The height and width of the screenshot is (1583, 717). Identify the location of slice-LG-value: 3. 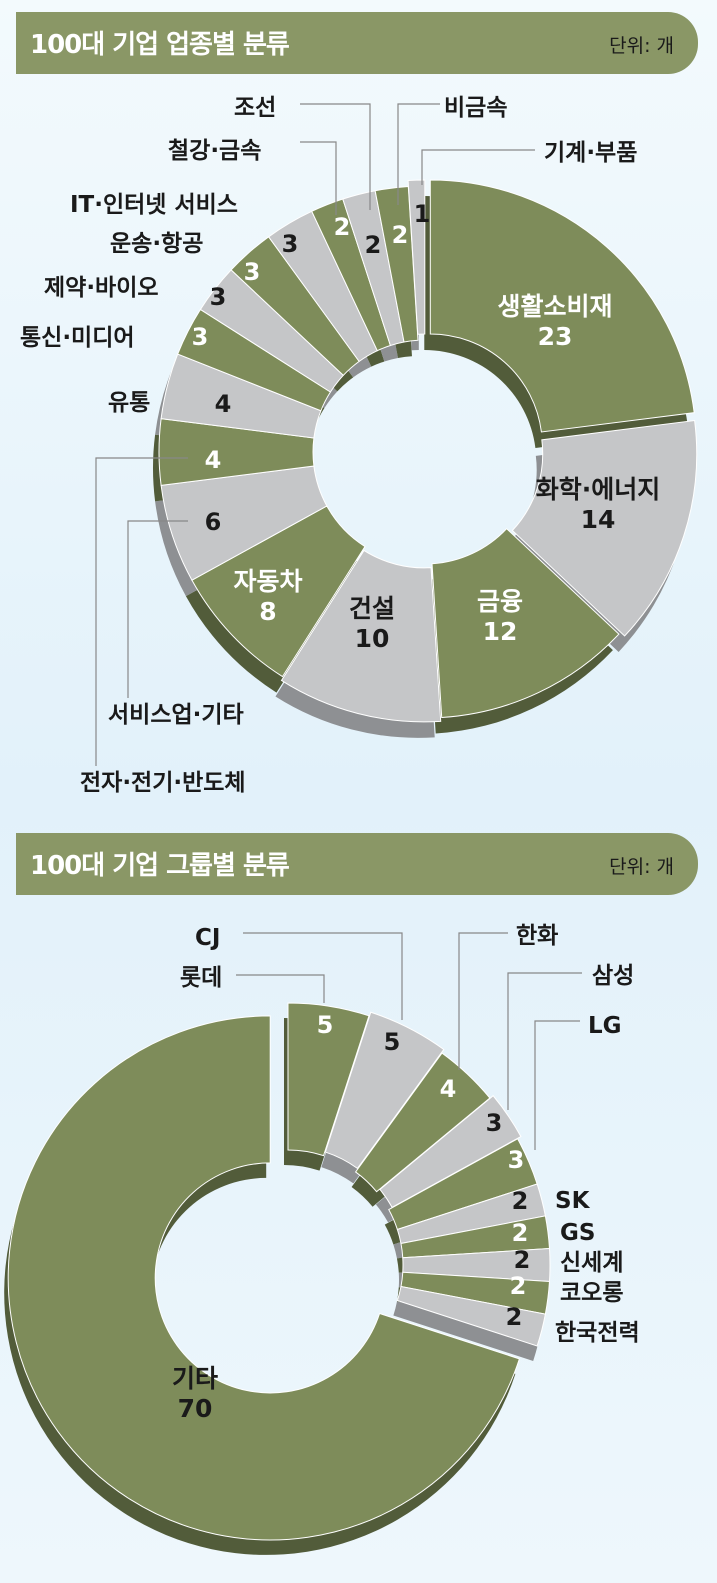
(516, 1160).